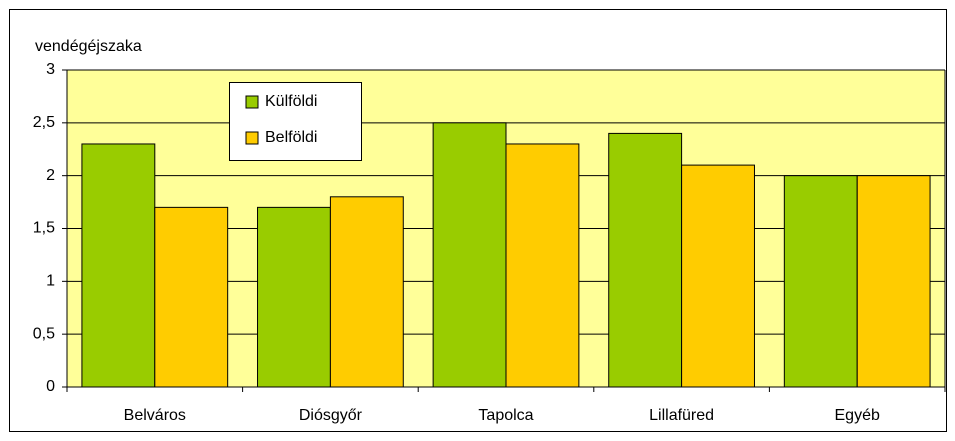 This screenshot has height=441, width=955. What do you see at coordinates (44, 122) in the screenshot?
I see `y-tick-label: 2,5` at bounding box center [44, 122].